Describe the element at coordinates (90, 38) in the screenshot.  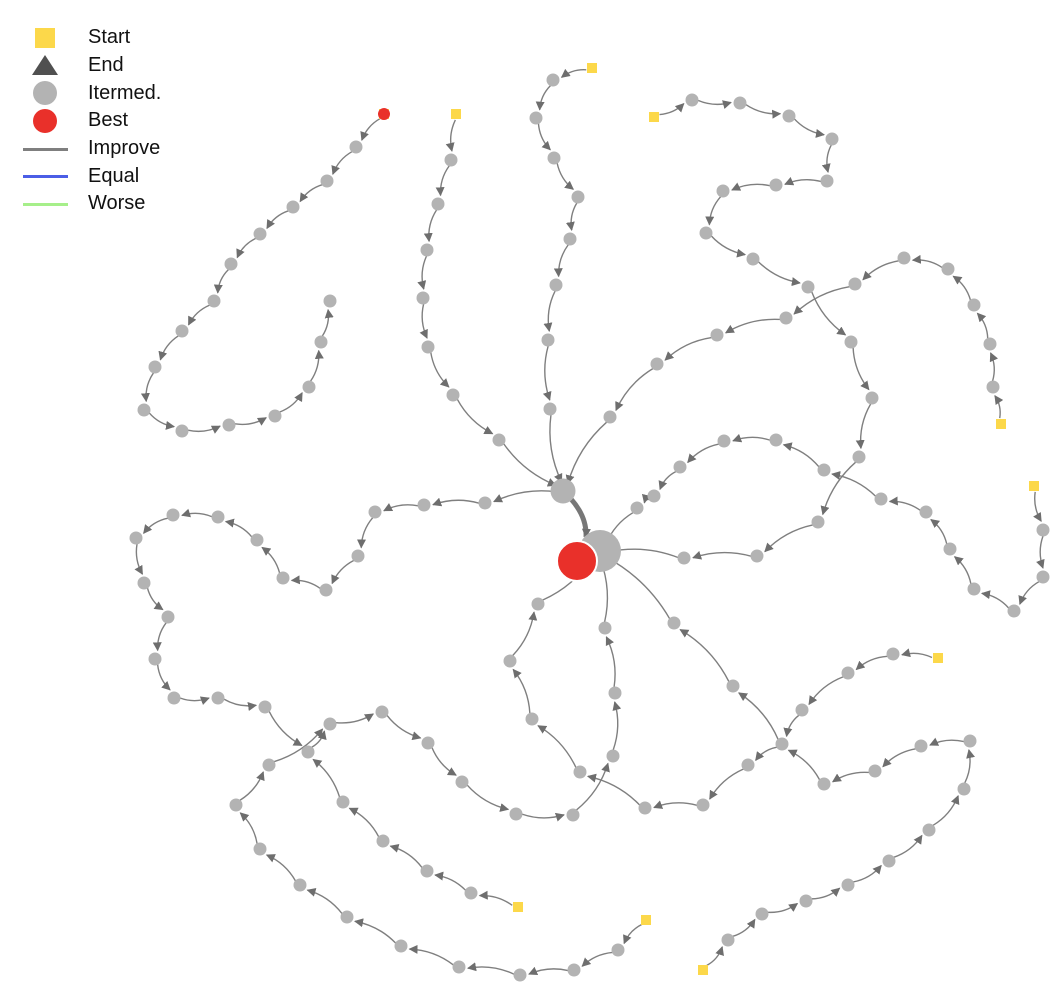
I see `legend-item-start: Start` at that location.